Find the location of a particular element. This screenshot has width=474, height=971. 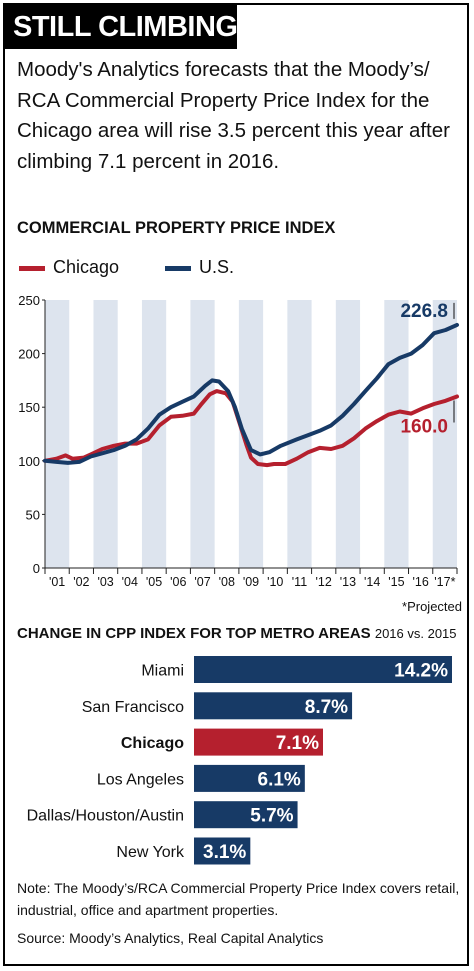

y-tick-label: 0 is located at coordinates (36, 568).